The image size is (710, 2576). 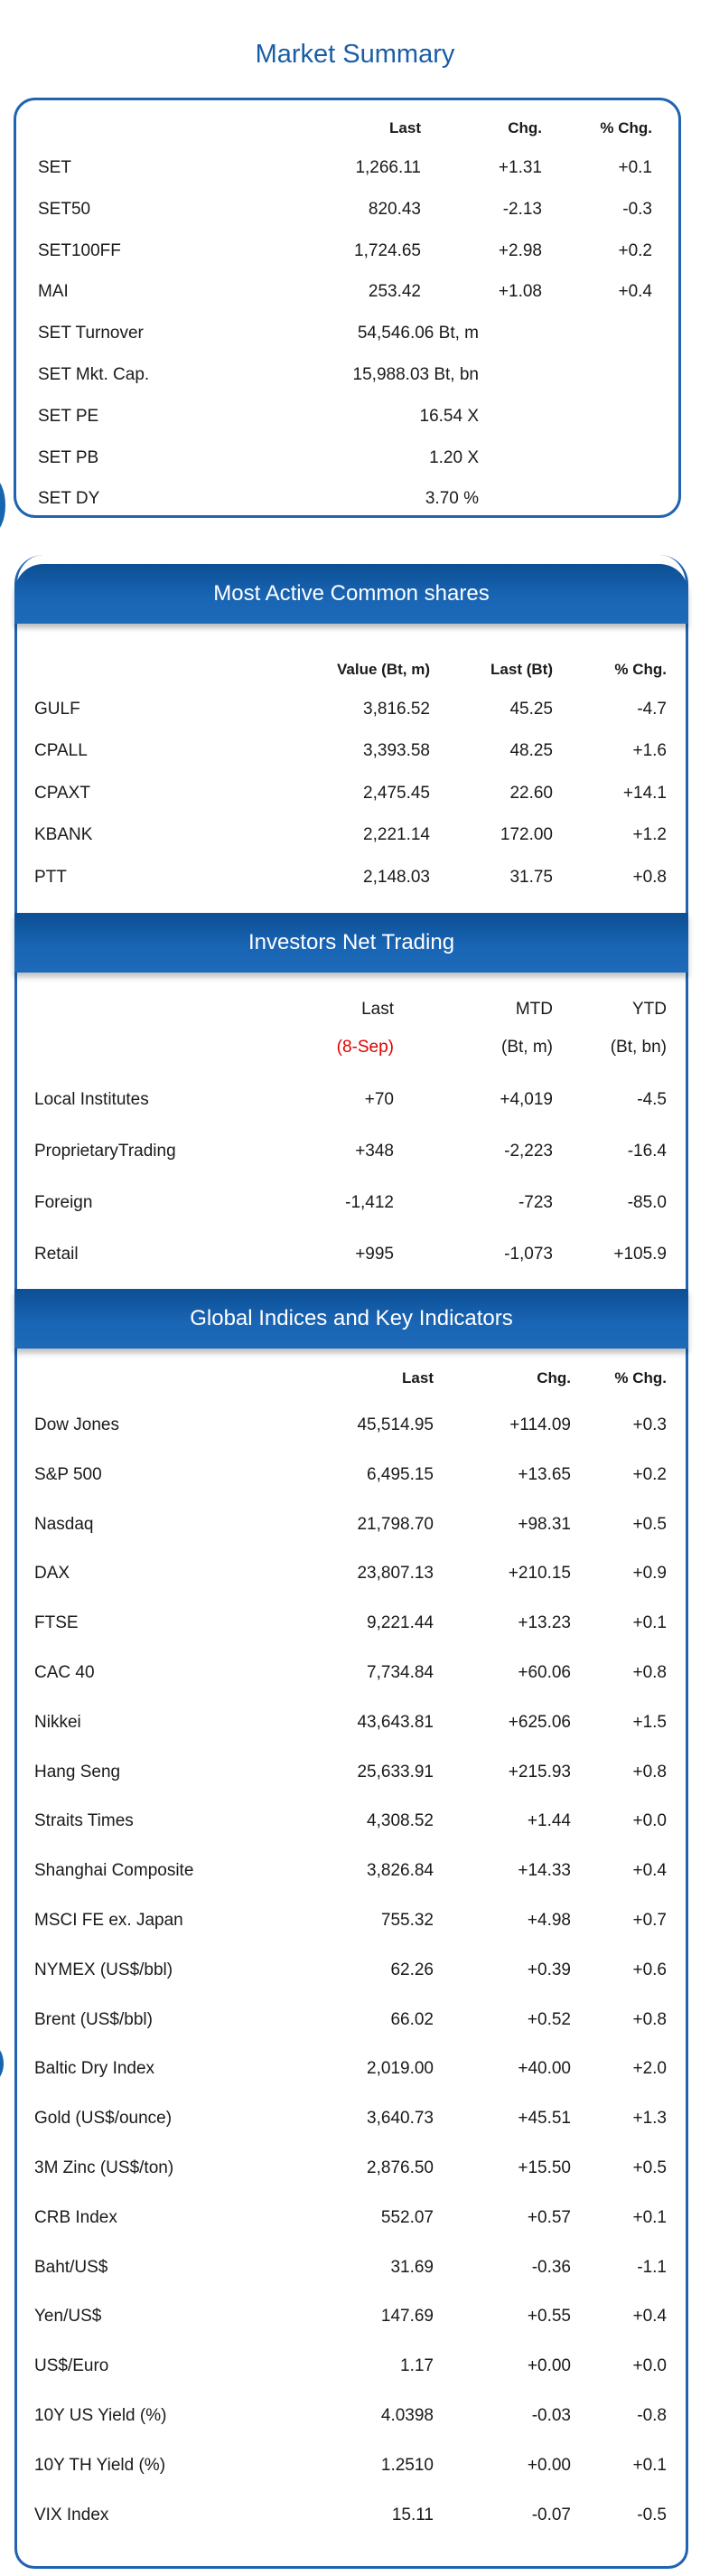 I want to click on inv-row-ytd: -85.0, so click(x=647, y=1202).